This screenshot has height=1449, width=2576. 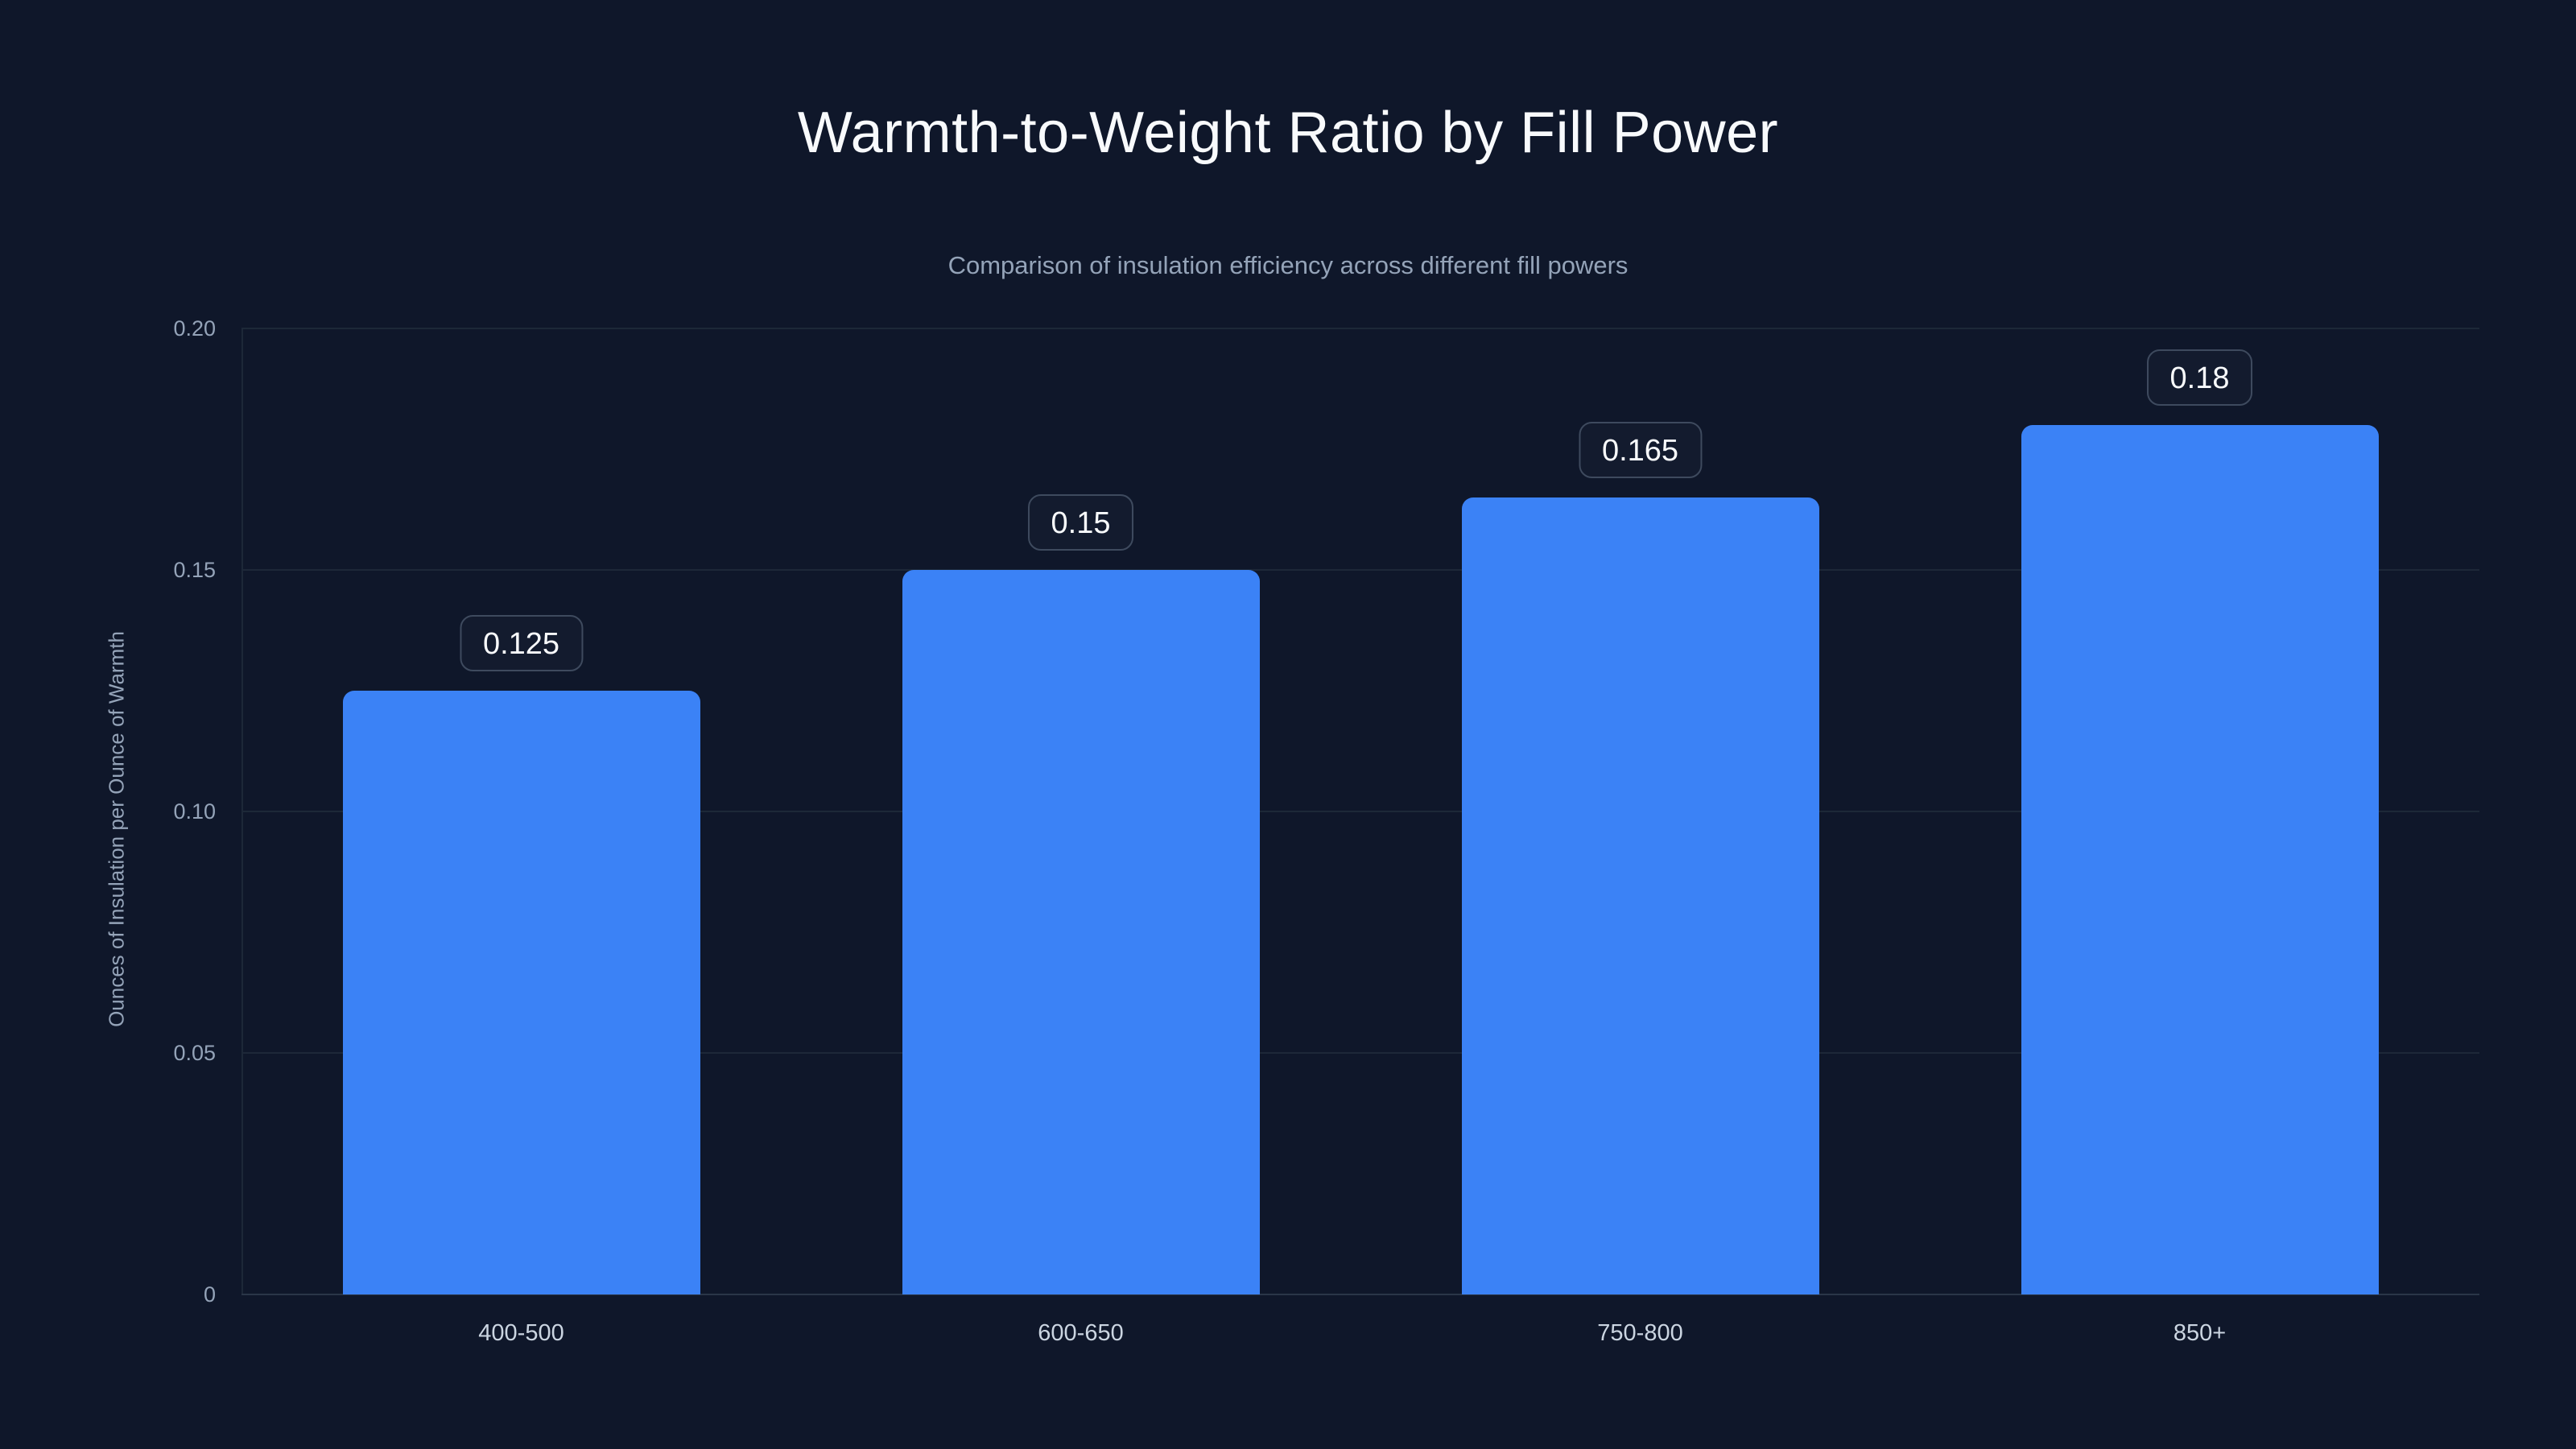 I want to click on x-tick-label: 850+, so click(x=2200, y=1333).